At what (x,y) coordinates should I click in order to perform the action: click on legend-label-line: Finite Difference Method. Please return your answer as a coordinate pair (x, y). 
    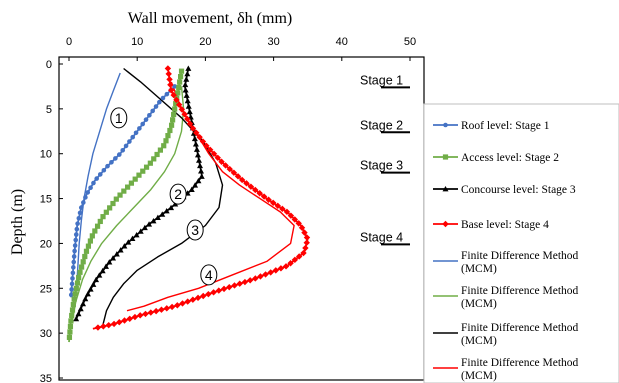
    Looking at the image, I should click on (520, 256).